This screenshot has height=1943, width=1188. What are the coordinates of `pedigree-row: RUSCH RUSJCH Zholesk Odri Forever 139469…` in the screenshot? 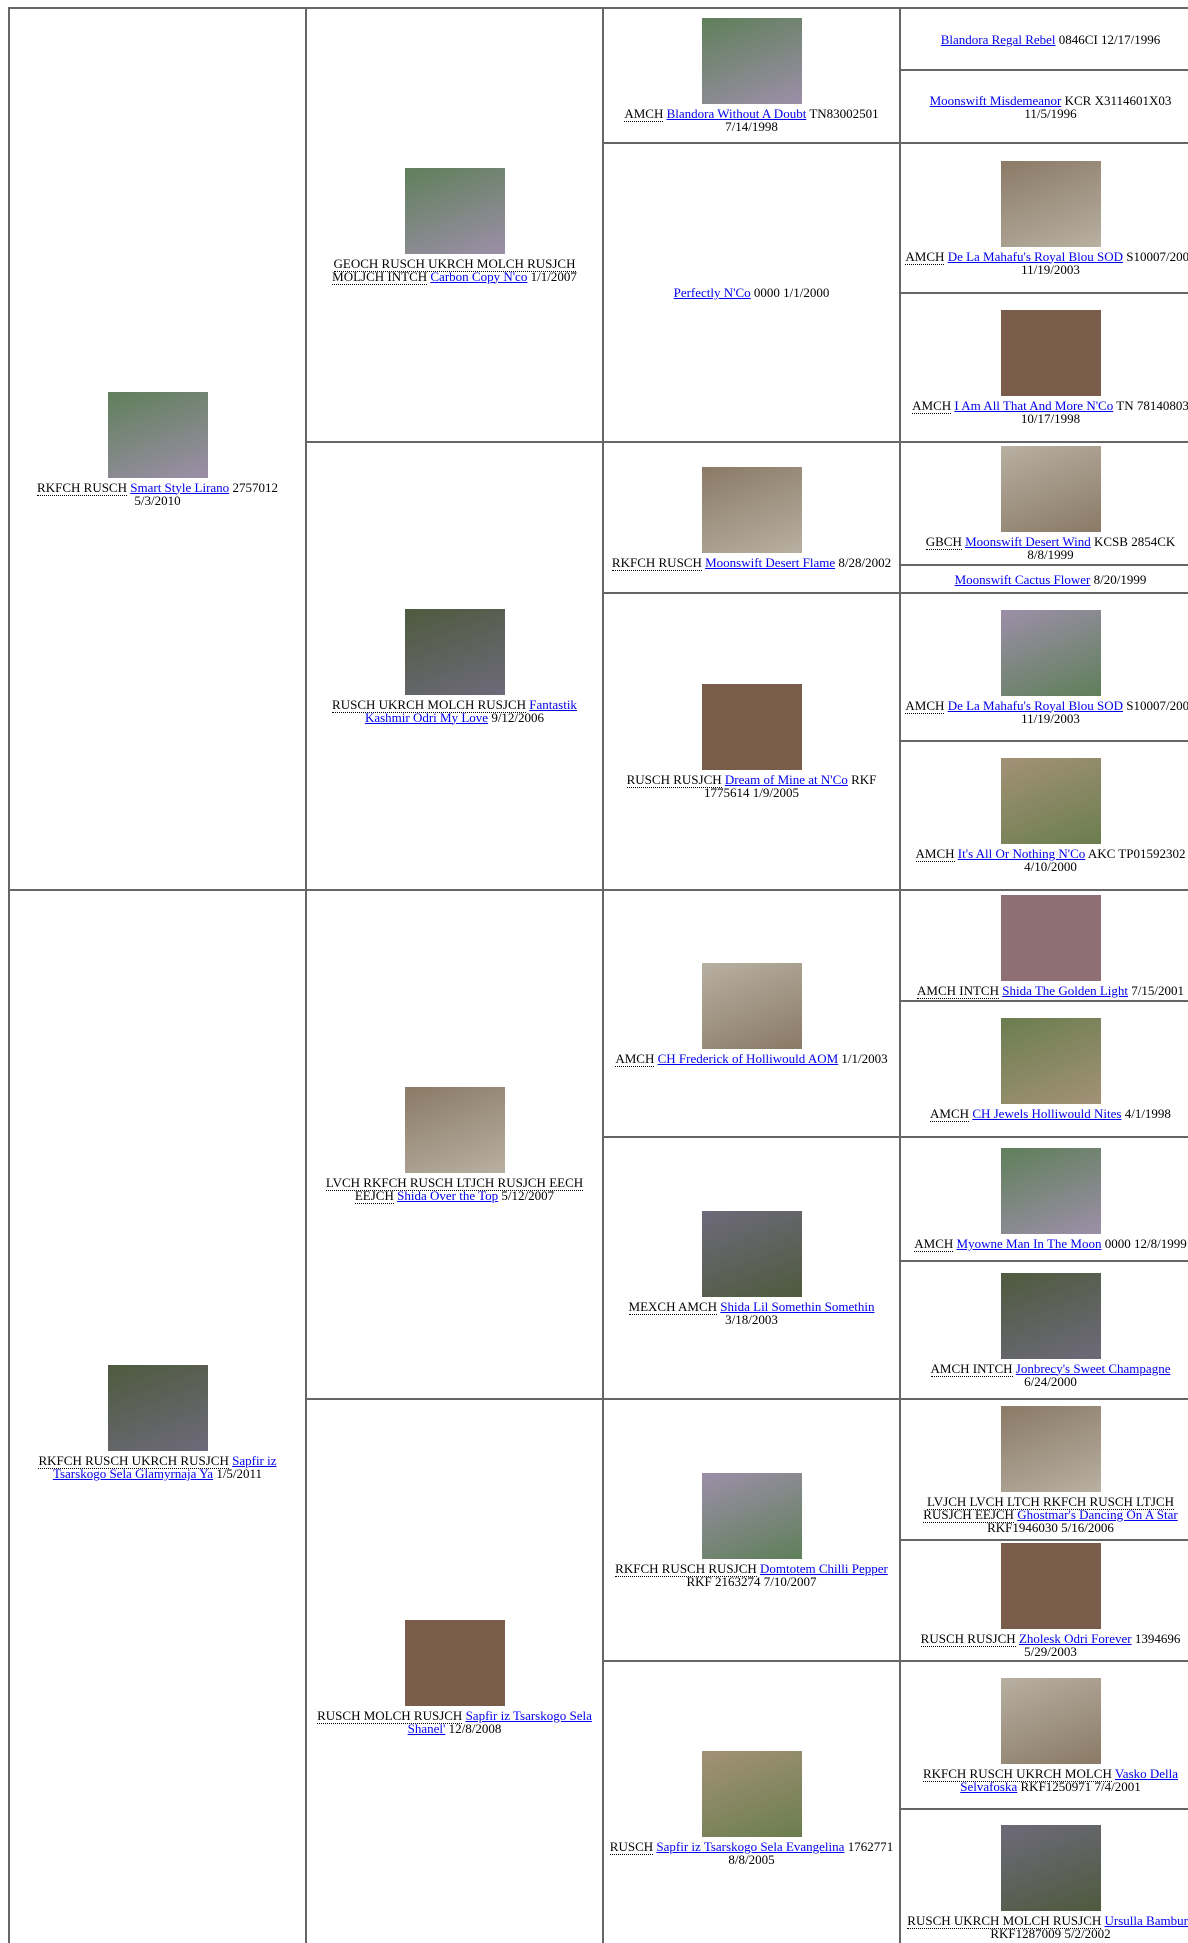 It's located at (598, 1600).